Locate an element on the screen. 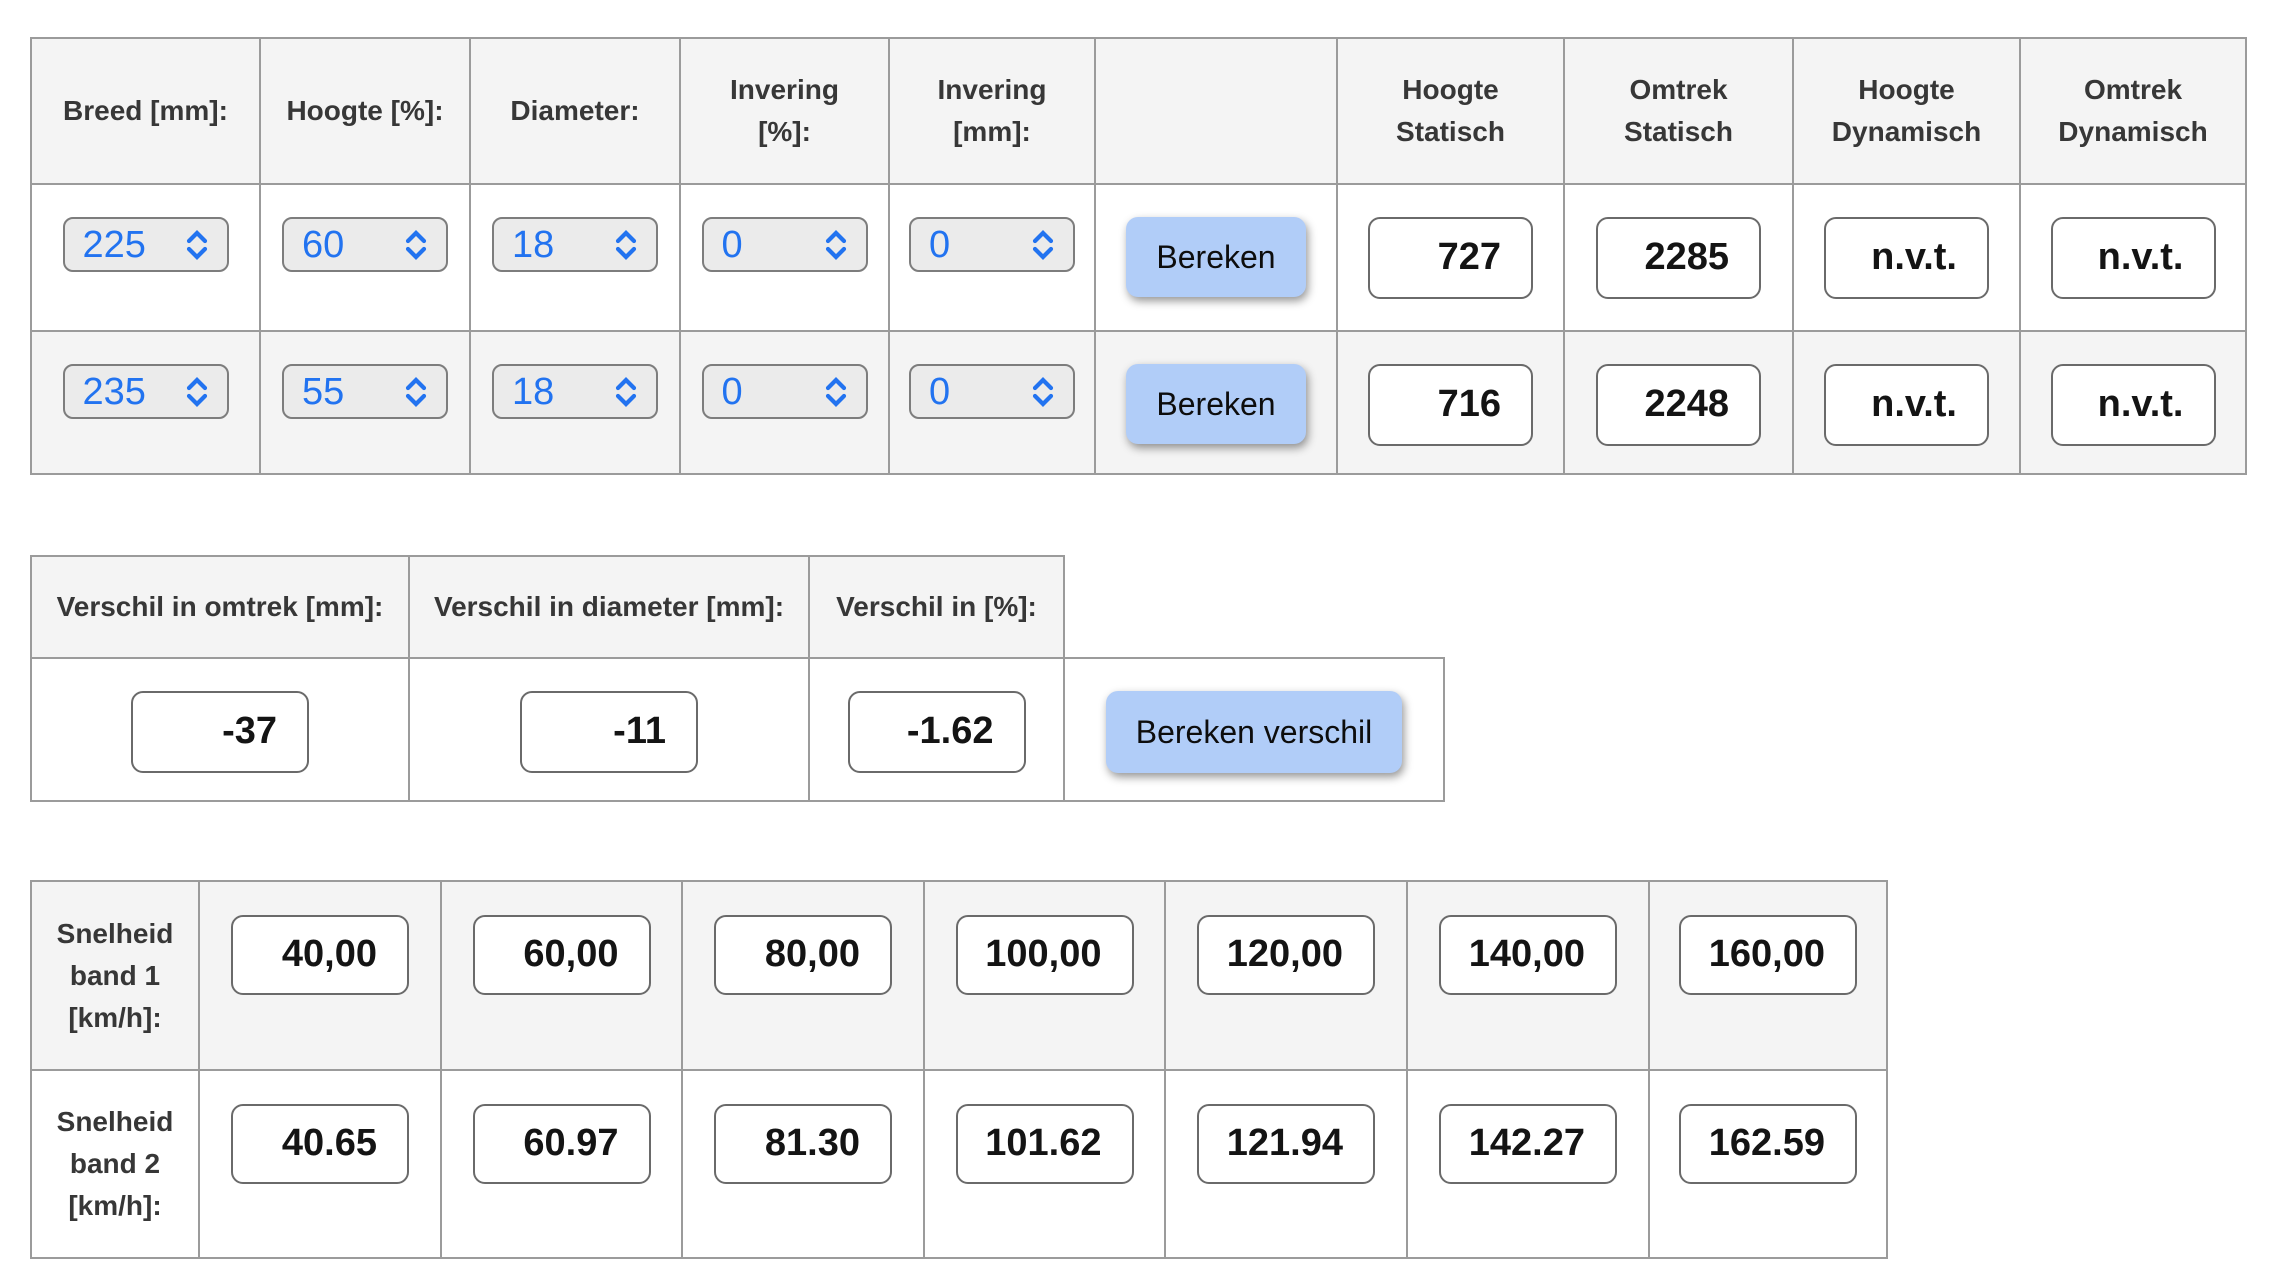 The height and width of the screenshot is (1264, 2269). header-hoogte: Hoogte [%]: is located at coordinates (365, 111).